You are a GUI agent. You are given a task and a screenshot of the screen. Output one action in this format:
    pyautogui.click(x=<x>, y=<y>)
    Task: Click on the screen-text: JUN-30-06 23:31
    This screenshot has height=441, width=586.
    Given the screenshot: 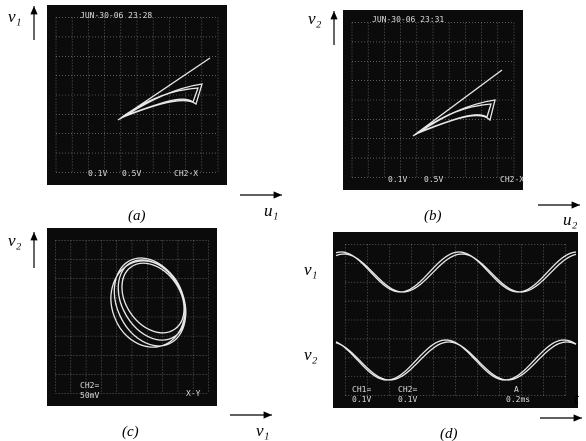 What is the action you would take?
    pyautogui.click(x=408, y=19)
    